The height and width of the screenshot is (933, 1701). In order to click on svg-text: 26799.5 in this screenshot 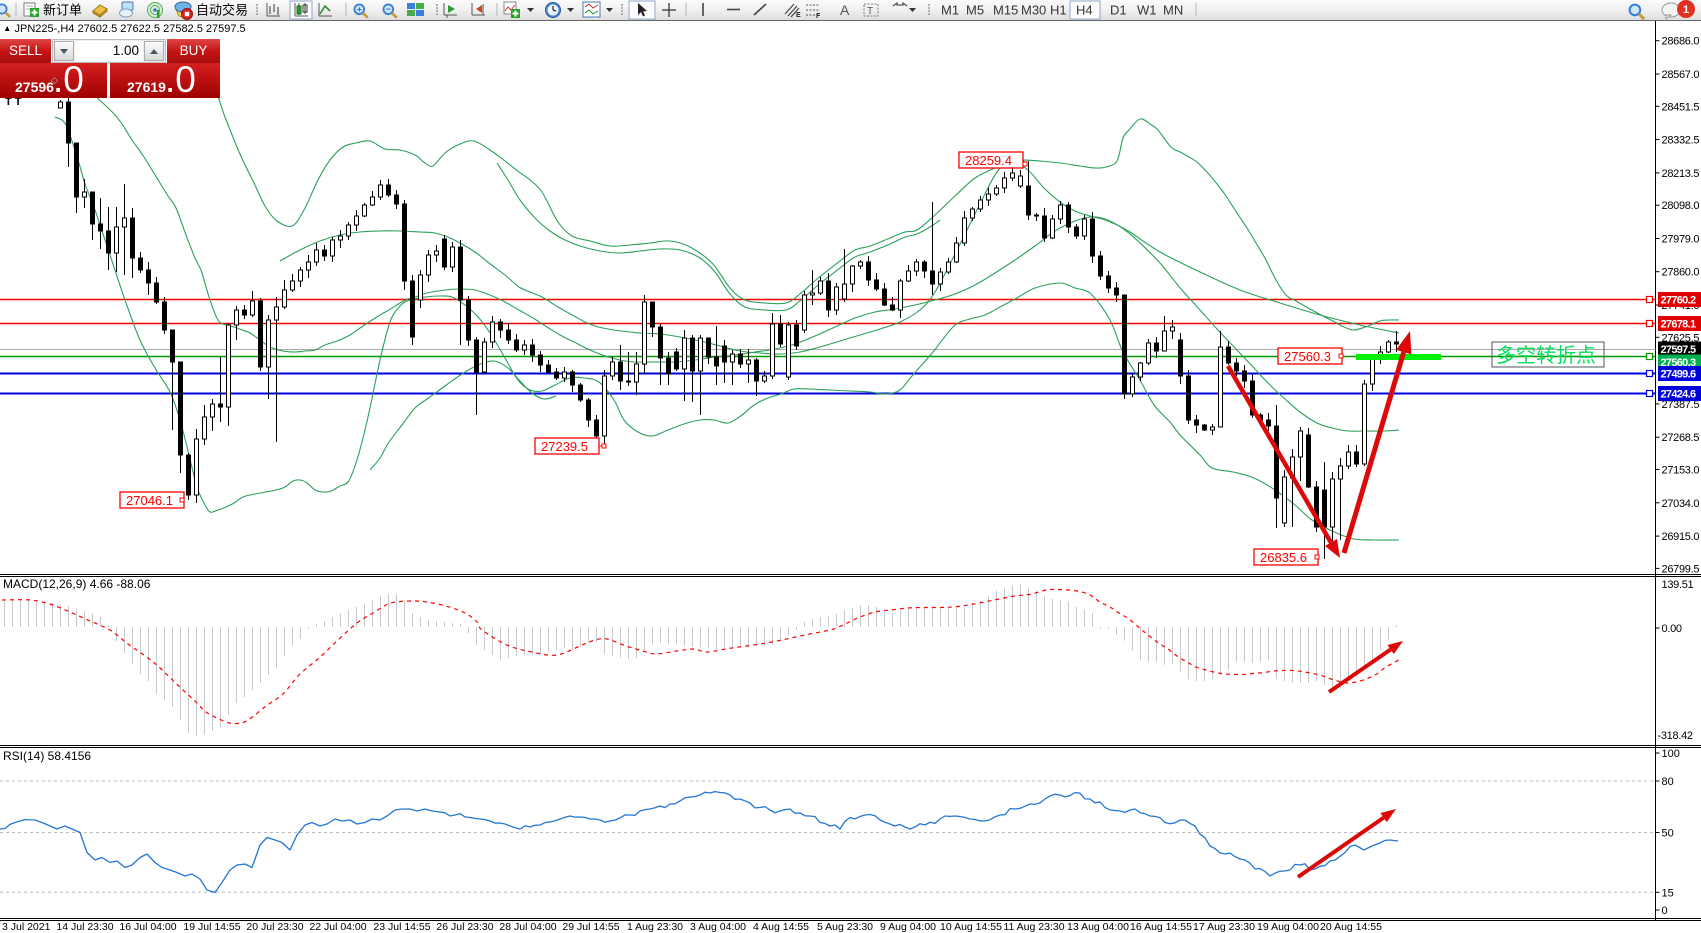, I will do `click(1681, 569)`.